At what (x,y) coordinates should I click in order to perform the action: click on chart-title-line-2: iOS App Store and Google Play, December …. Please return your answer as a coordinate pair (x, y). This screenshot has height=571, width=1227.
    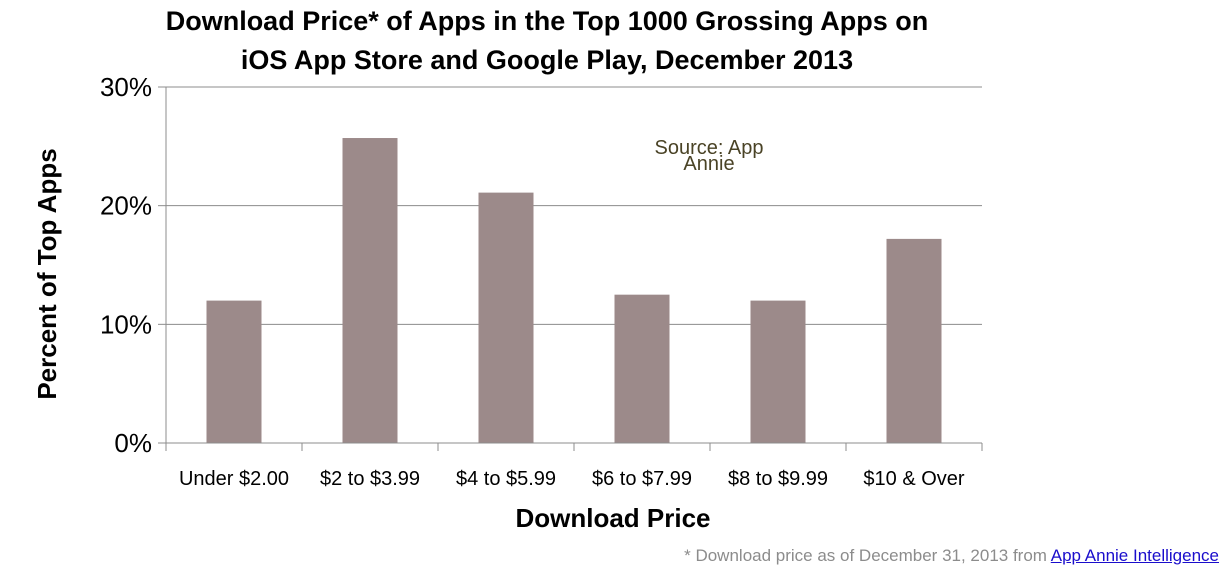
    Looking at the image, I should click on (547, 60).